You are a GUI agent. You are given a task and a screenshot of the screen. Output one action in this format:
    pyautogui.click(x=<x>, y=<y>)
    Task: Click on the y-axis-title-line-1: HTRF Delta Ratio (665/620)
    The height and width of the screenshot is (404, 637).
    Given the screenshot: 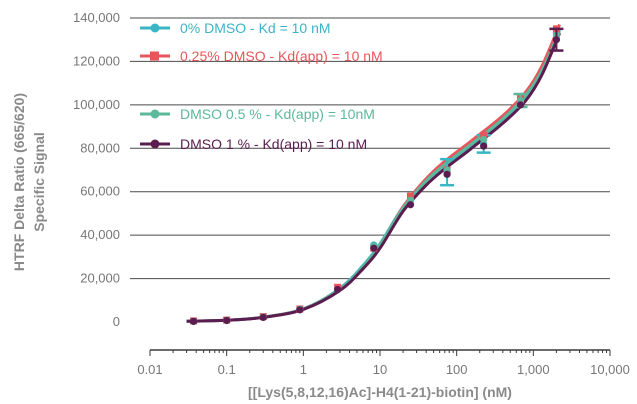 What is the action you would take?
    pyautogui.click(x=19, y=182)
    